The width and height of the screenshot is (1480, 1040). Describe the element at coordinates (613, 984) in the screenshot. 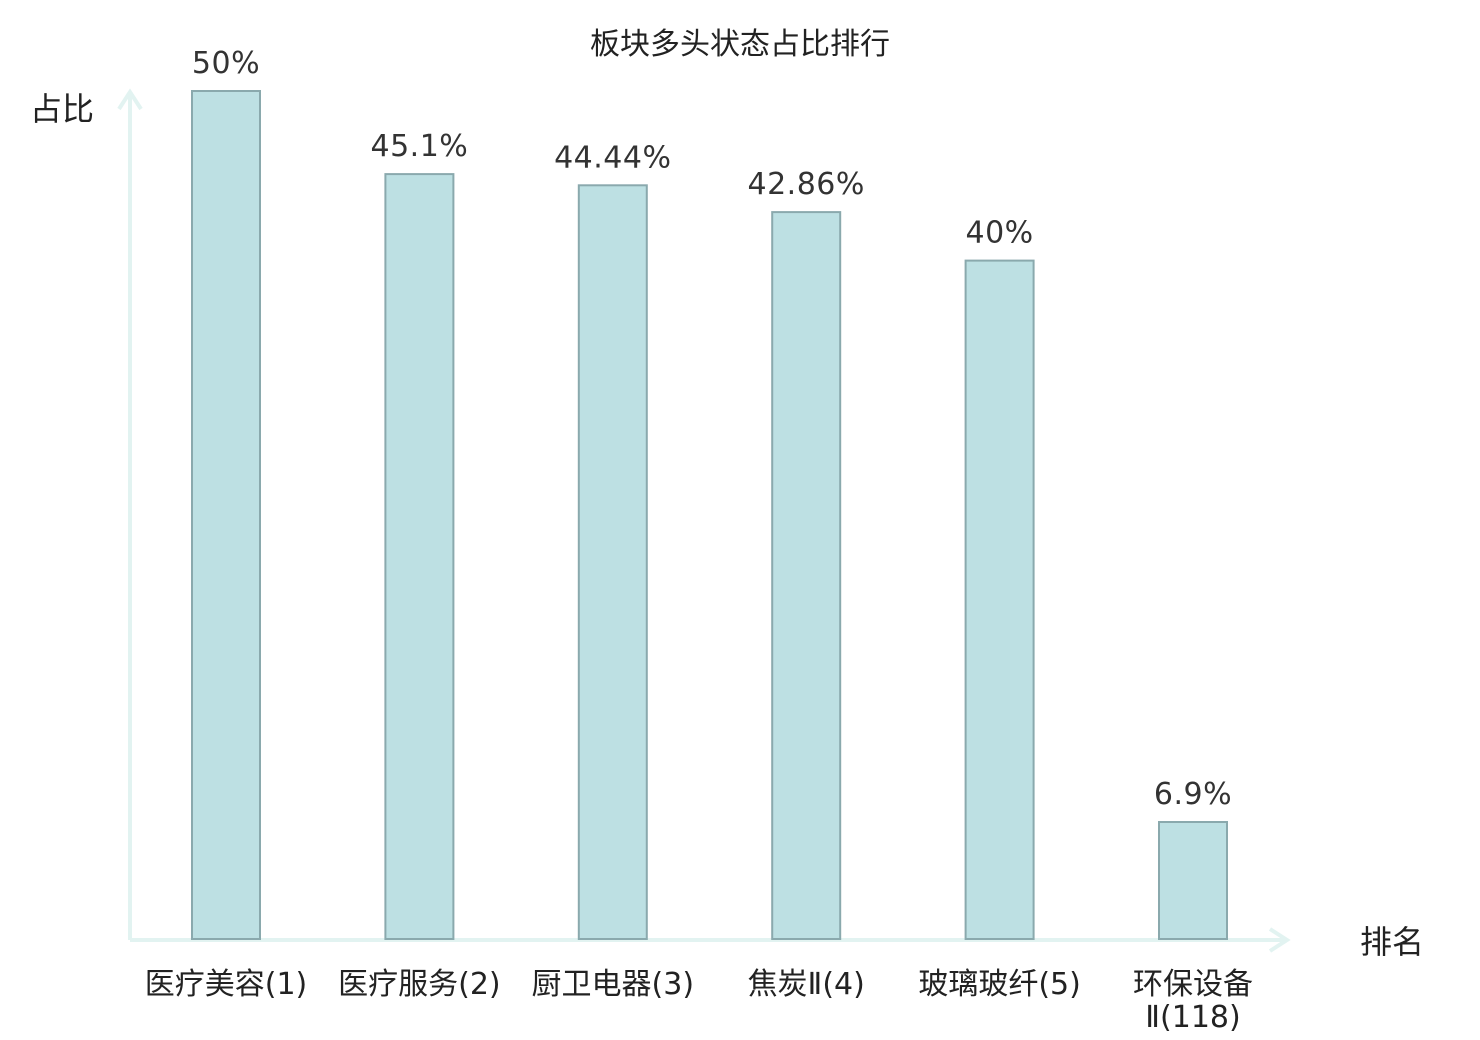

I see `x-tick-label-3-line-1: 厨卫电器(3)` at that location.